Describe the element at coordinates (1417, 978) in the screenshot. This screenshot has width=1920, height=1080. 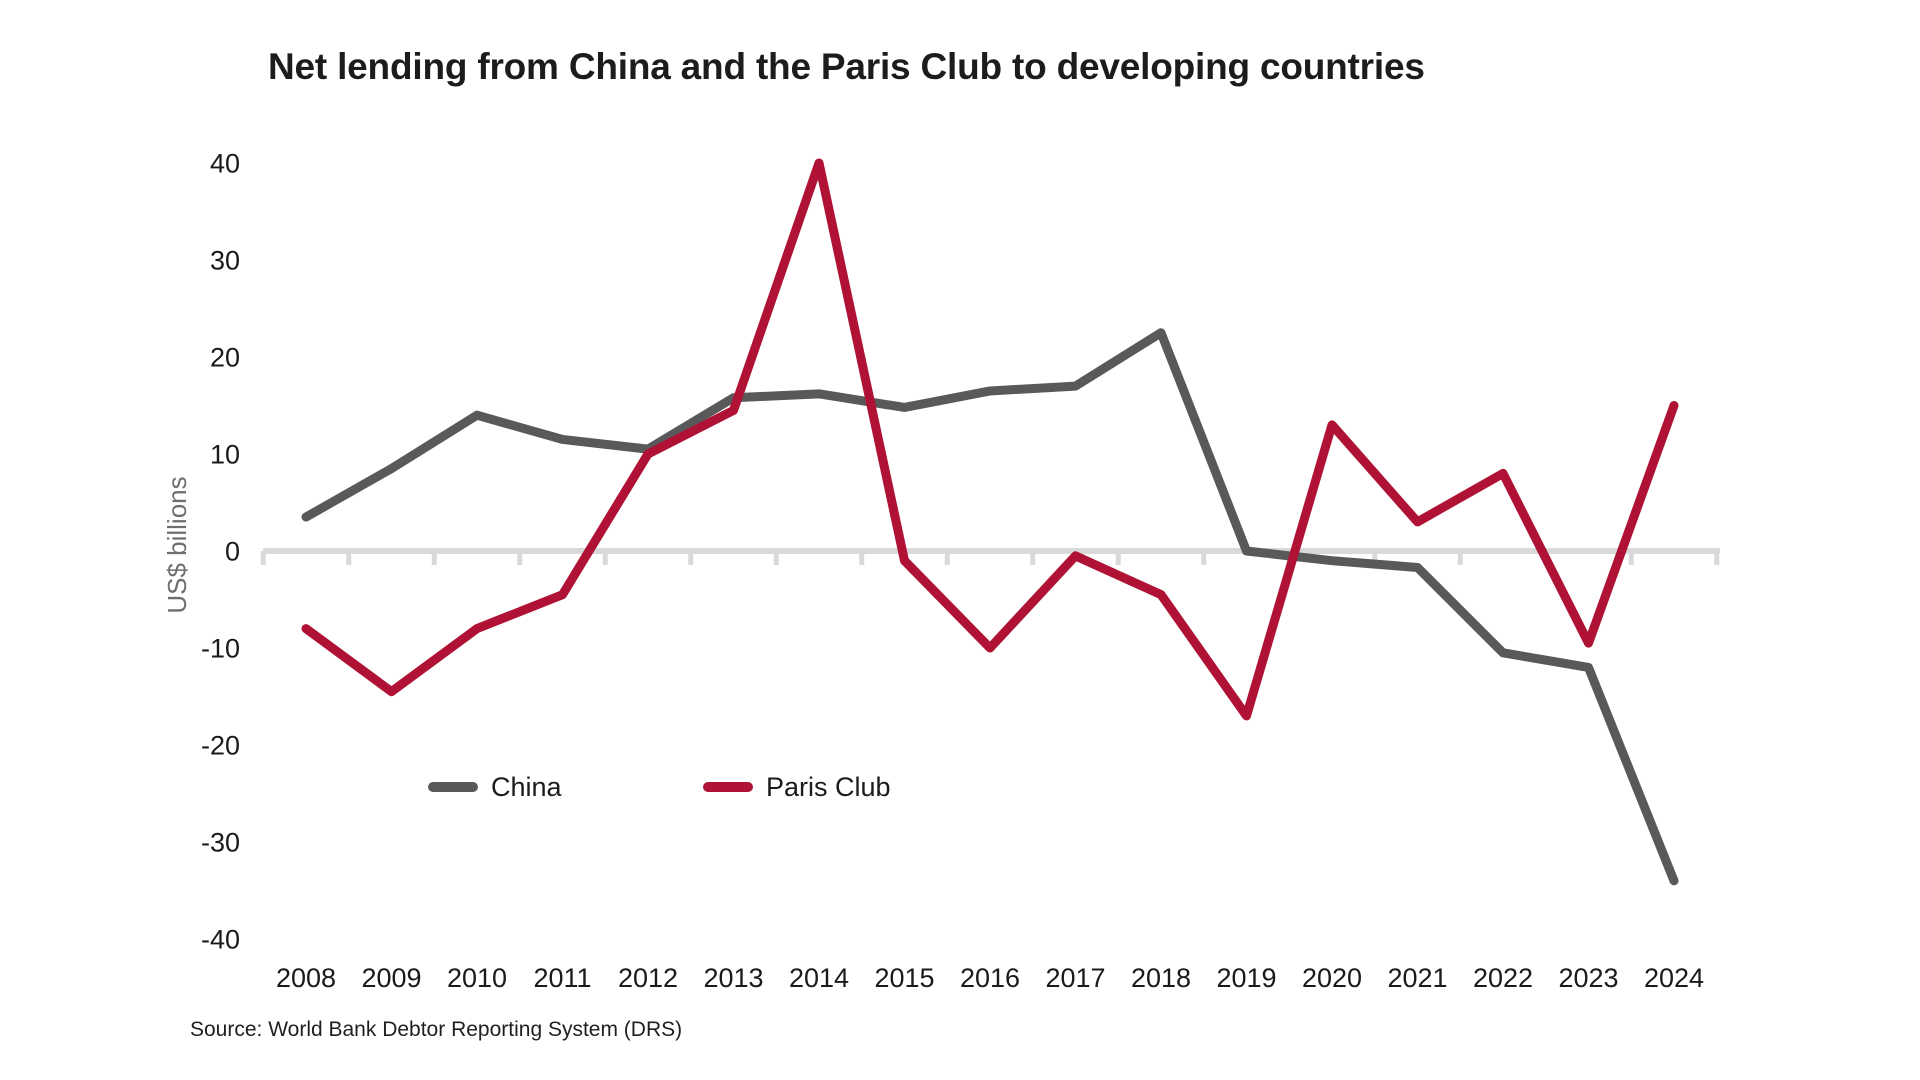
I see `x-tick-label: 2021` at that location.